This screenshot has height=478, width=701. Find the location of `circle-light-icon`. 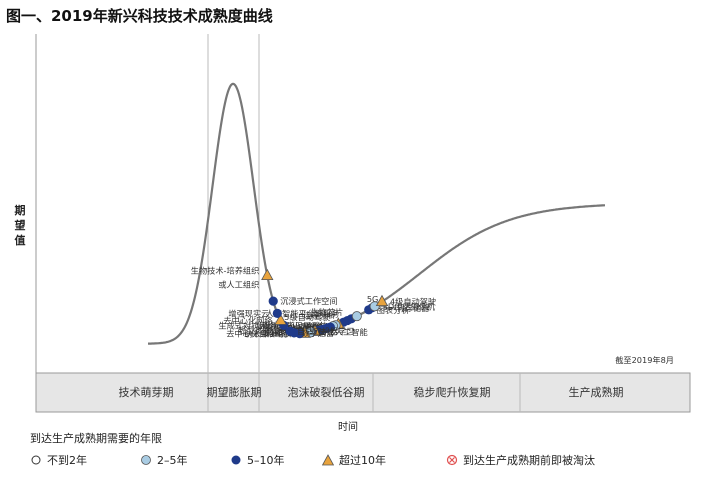

circle-light-icon is located at coordinates (146, 460).